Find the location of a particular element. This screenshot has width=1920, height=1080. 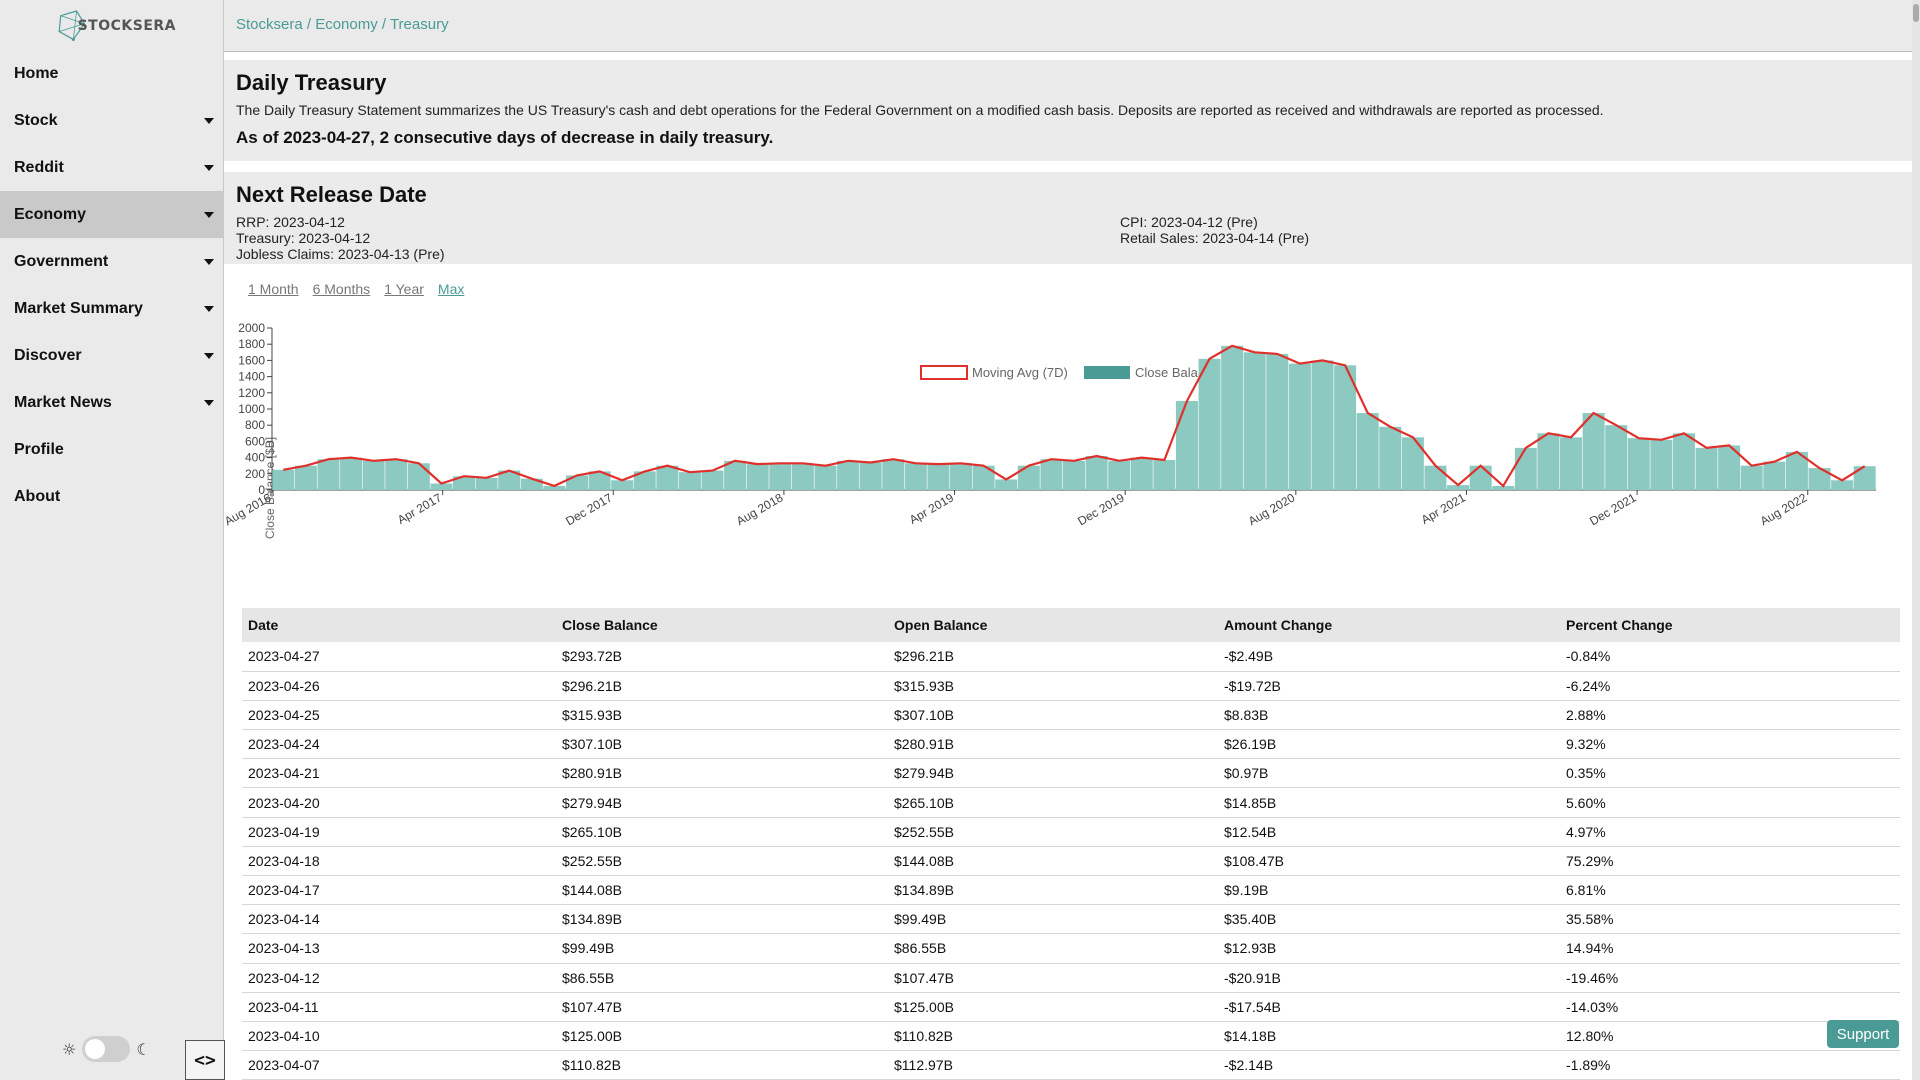

breadcrumb: Stocksera / Economy / Treasury is located at coordinates (342, 24).